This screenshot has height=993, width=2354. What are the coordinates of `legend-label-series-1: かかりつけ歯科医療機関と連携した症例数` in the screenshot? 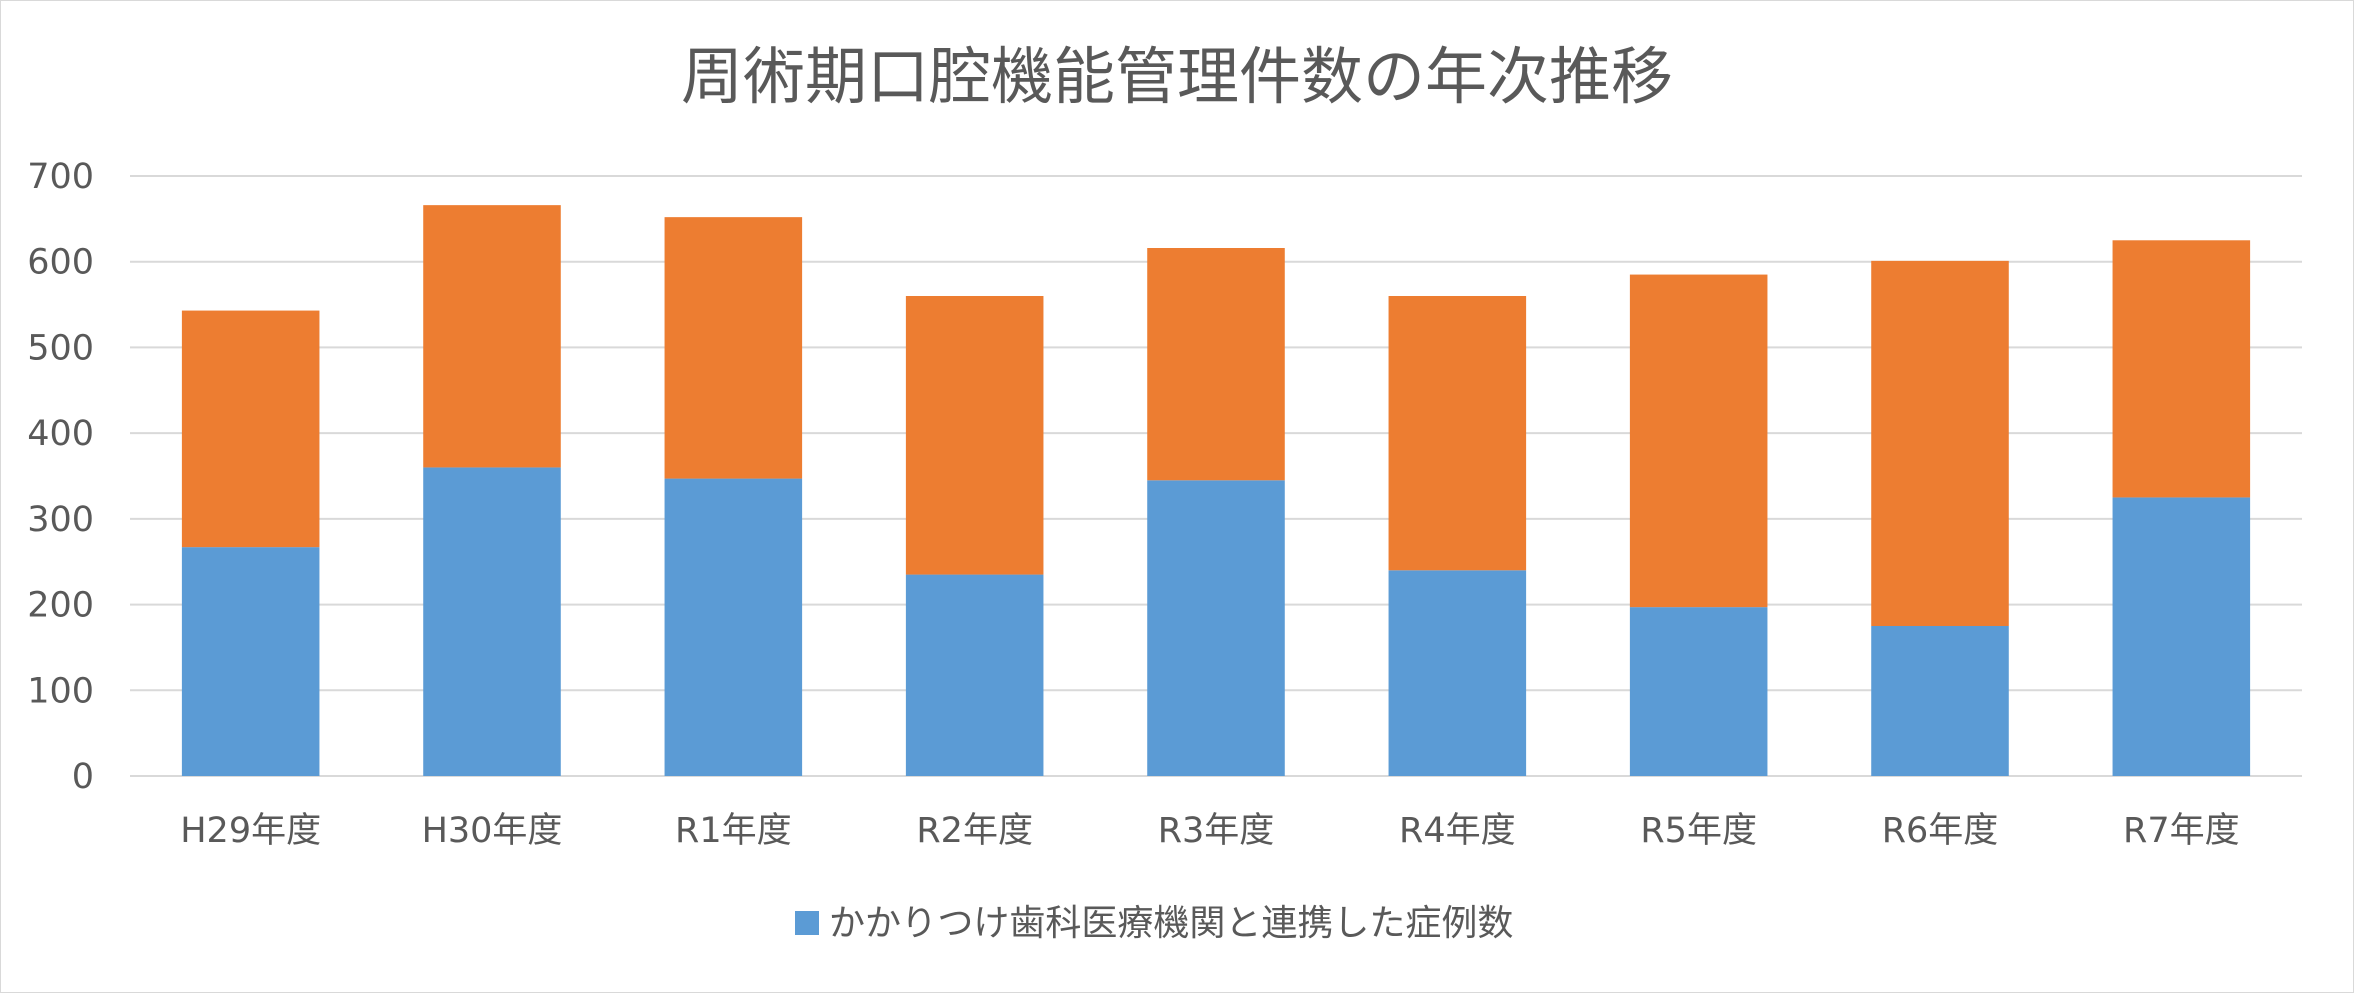 It's located at (1171, 923).